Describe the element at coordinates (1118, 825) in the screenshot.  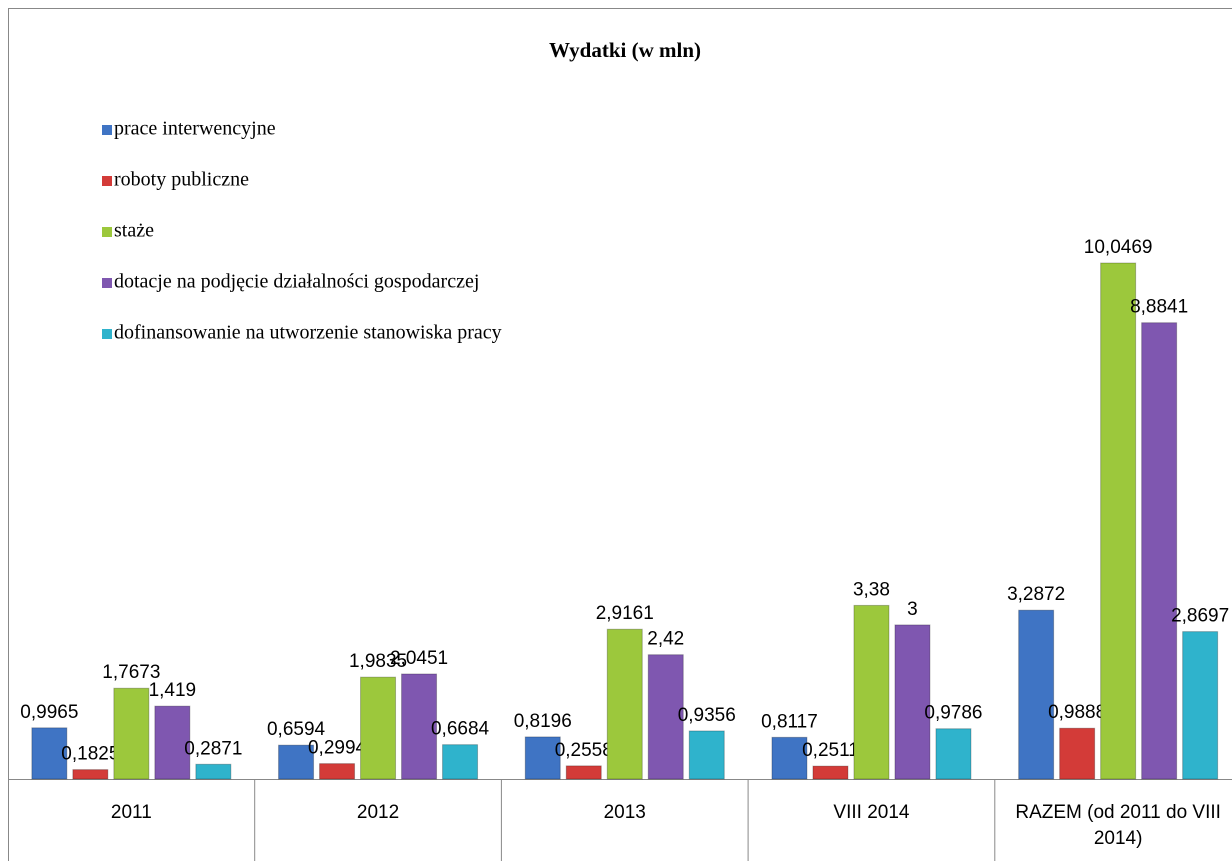
I see `x-tick-label: RAZEM (od 2011 do VIII 2014)` at that location.